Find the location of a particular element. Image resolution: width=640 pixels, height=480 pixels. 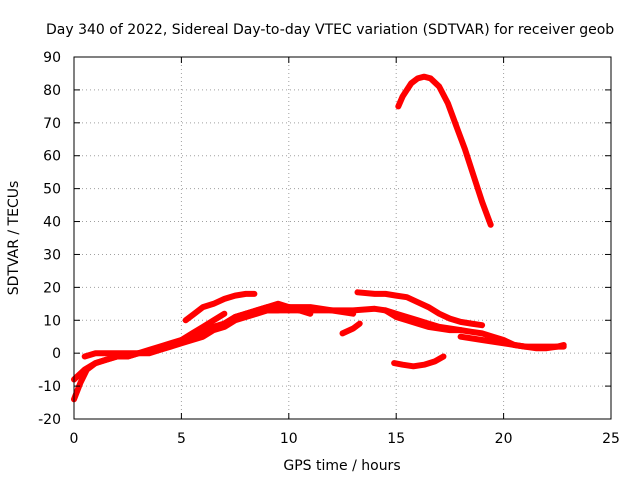

y-tick-label: 10 is located at coordinates (52, 321).